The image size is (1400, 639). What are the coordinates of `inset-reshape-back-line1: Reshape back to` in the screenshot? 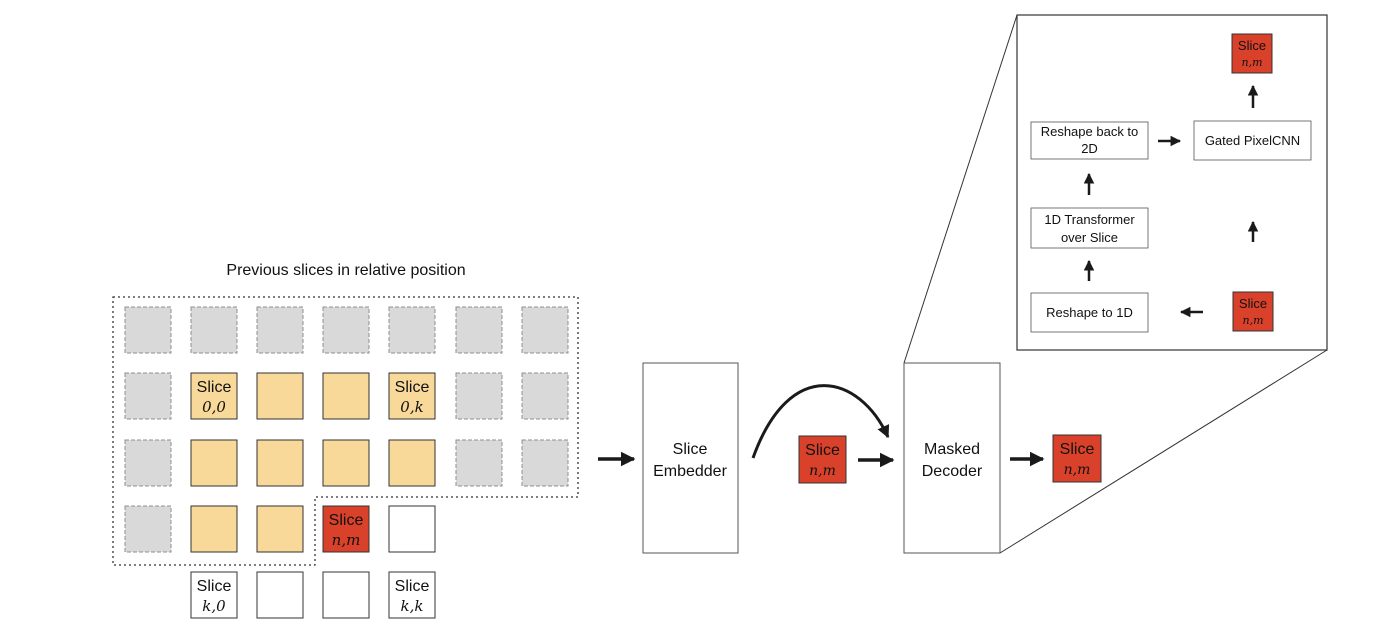 It's located at (1090, 131).